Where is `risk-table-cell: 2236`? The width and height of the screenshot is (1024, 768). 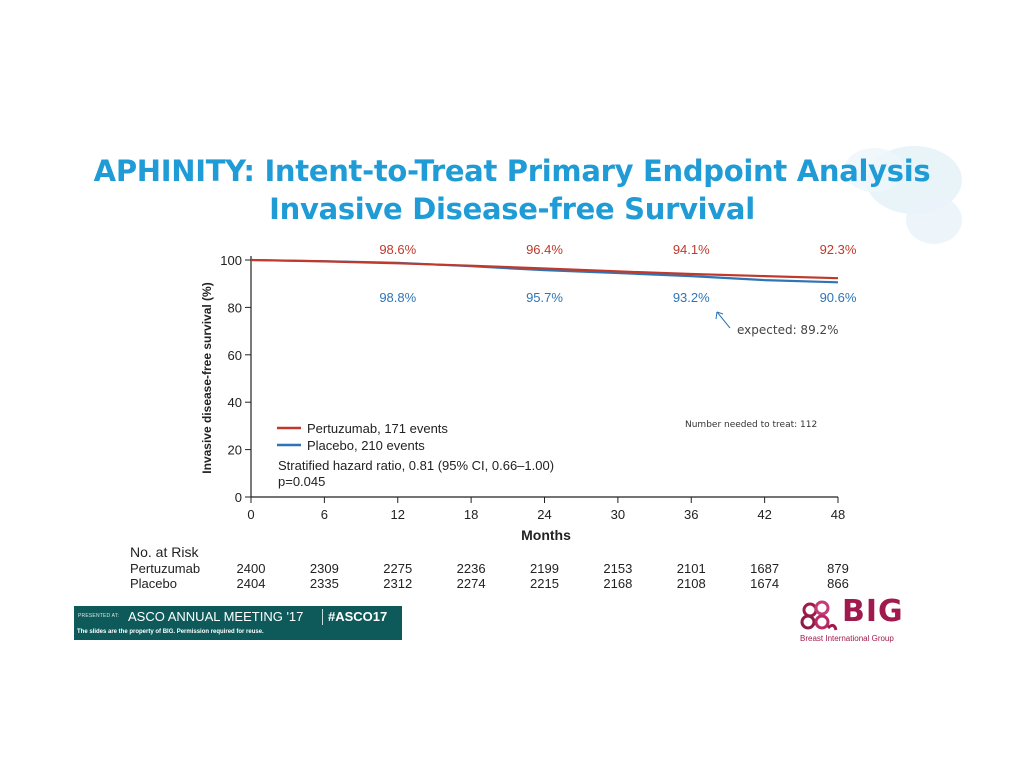
risk-table-cell: 2236 is located at coordinates (471, 568).